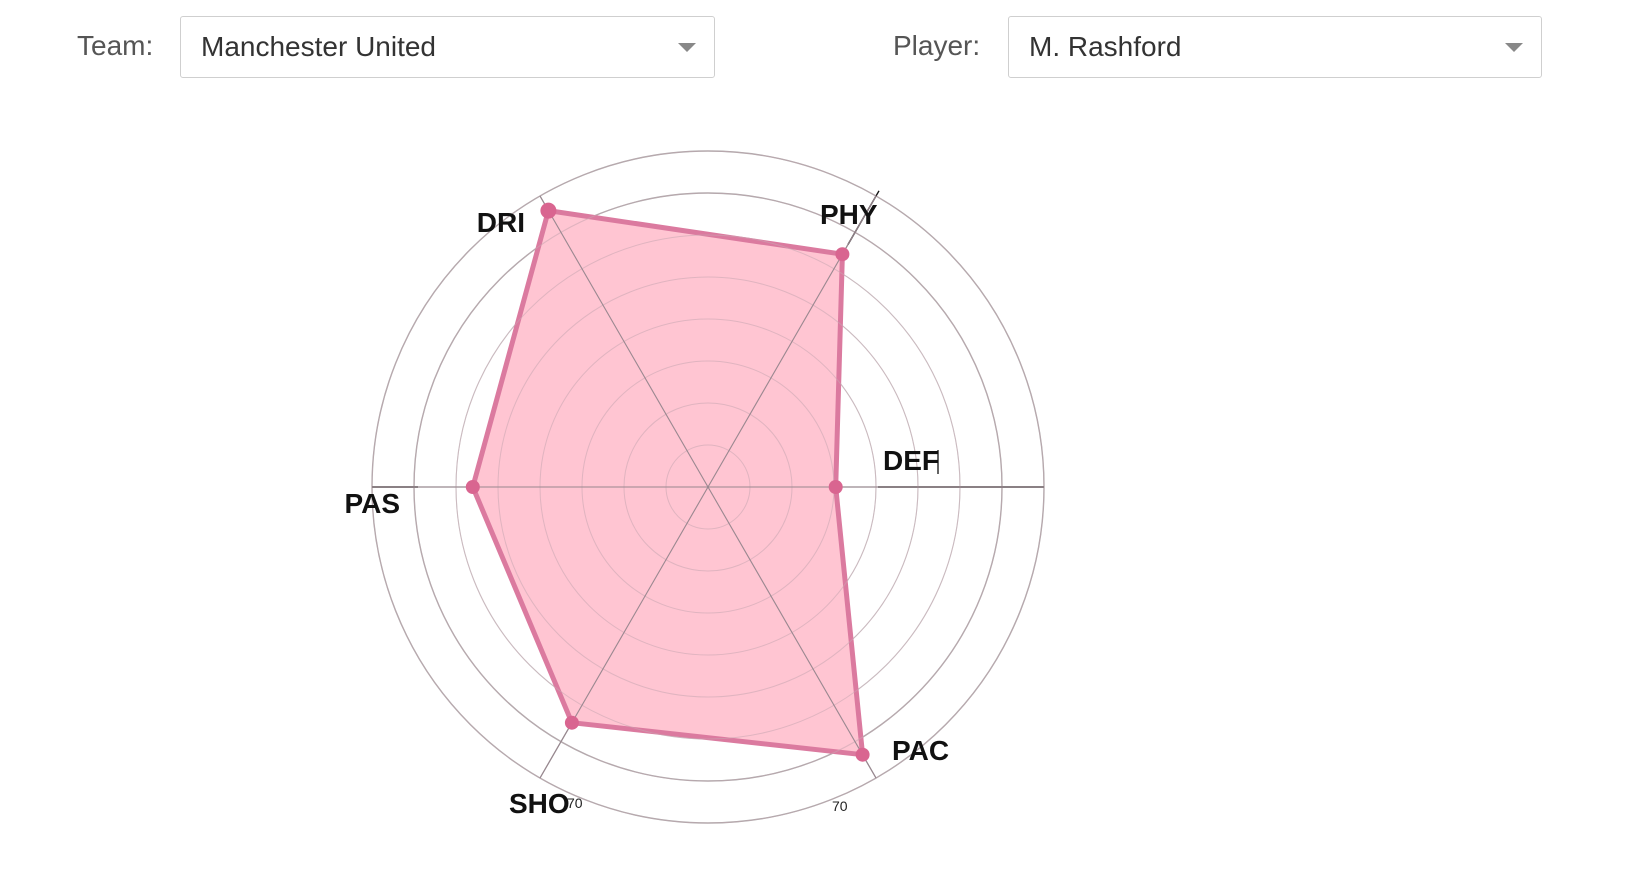 This screenshot has width=1651, height=891. I want to click on data-point-dri, so click(548, 210).